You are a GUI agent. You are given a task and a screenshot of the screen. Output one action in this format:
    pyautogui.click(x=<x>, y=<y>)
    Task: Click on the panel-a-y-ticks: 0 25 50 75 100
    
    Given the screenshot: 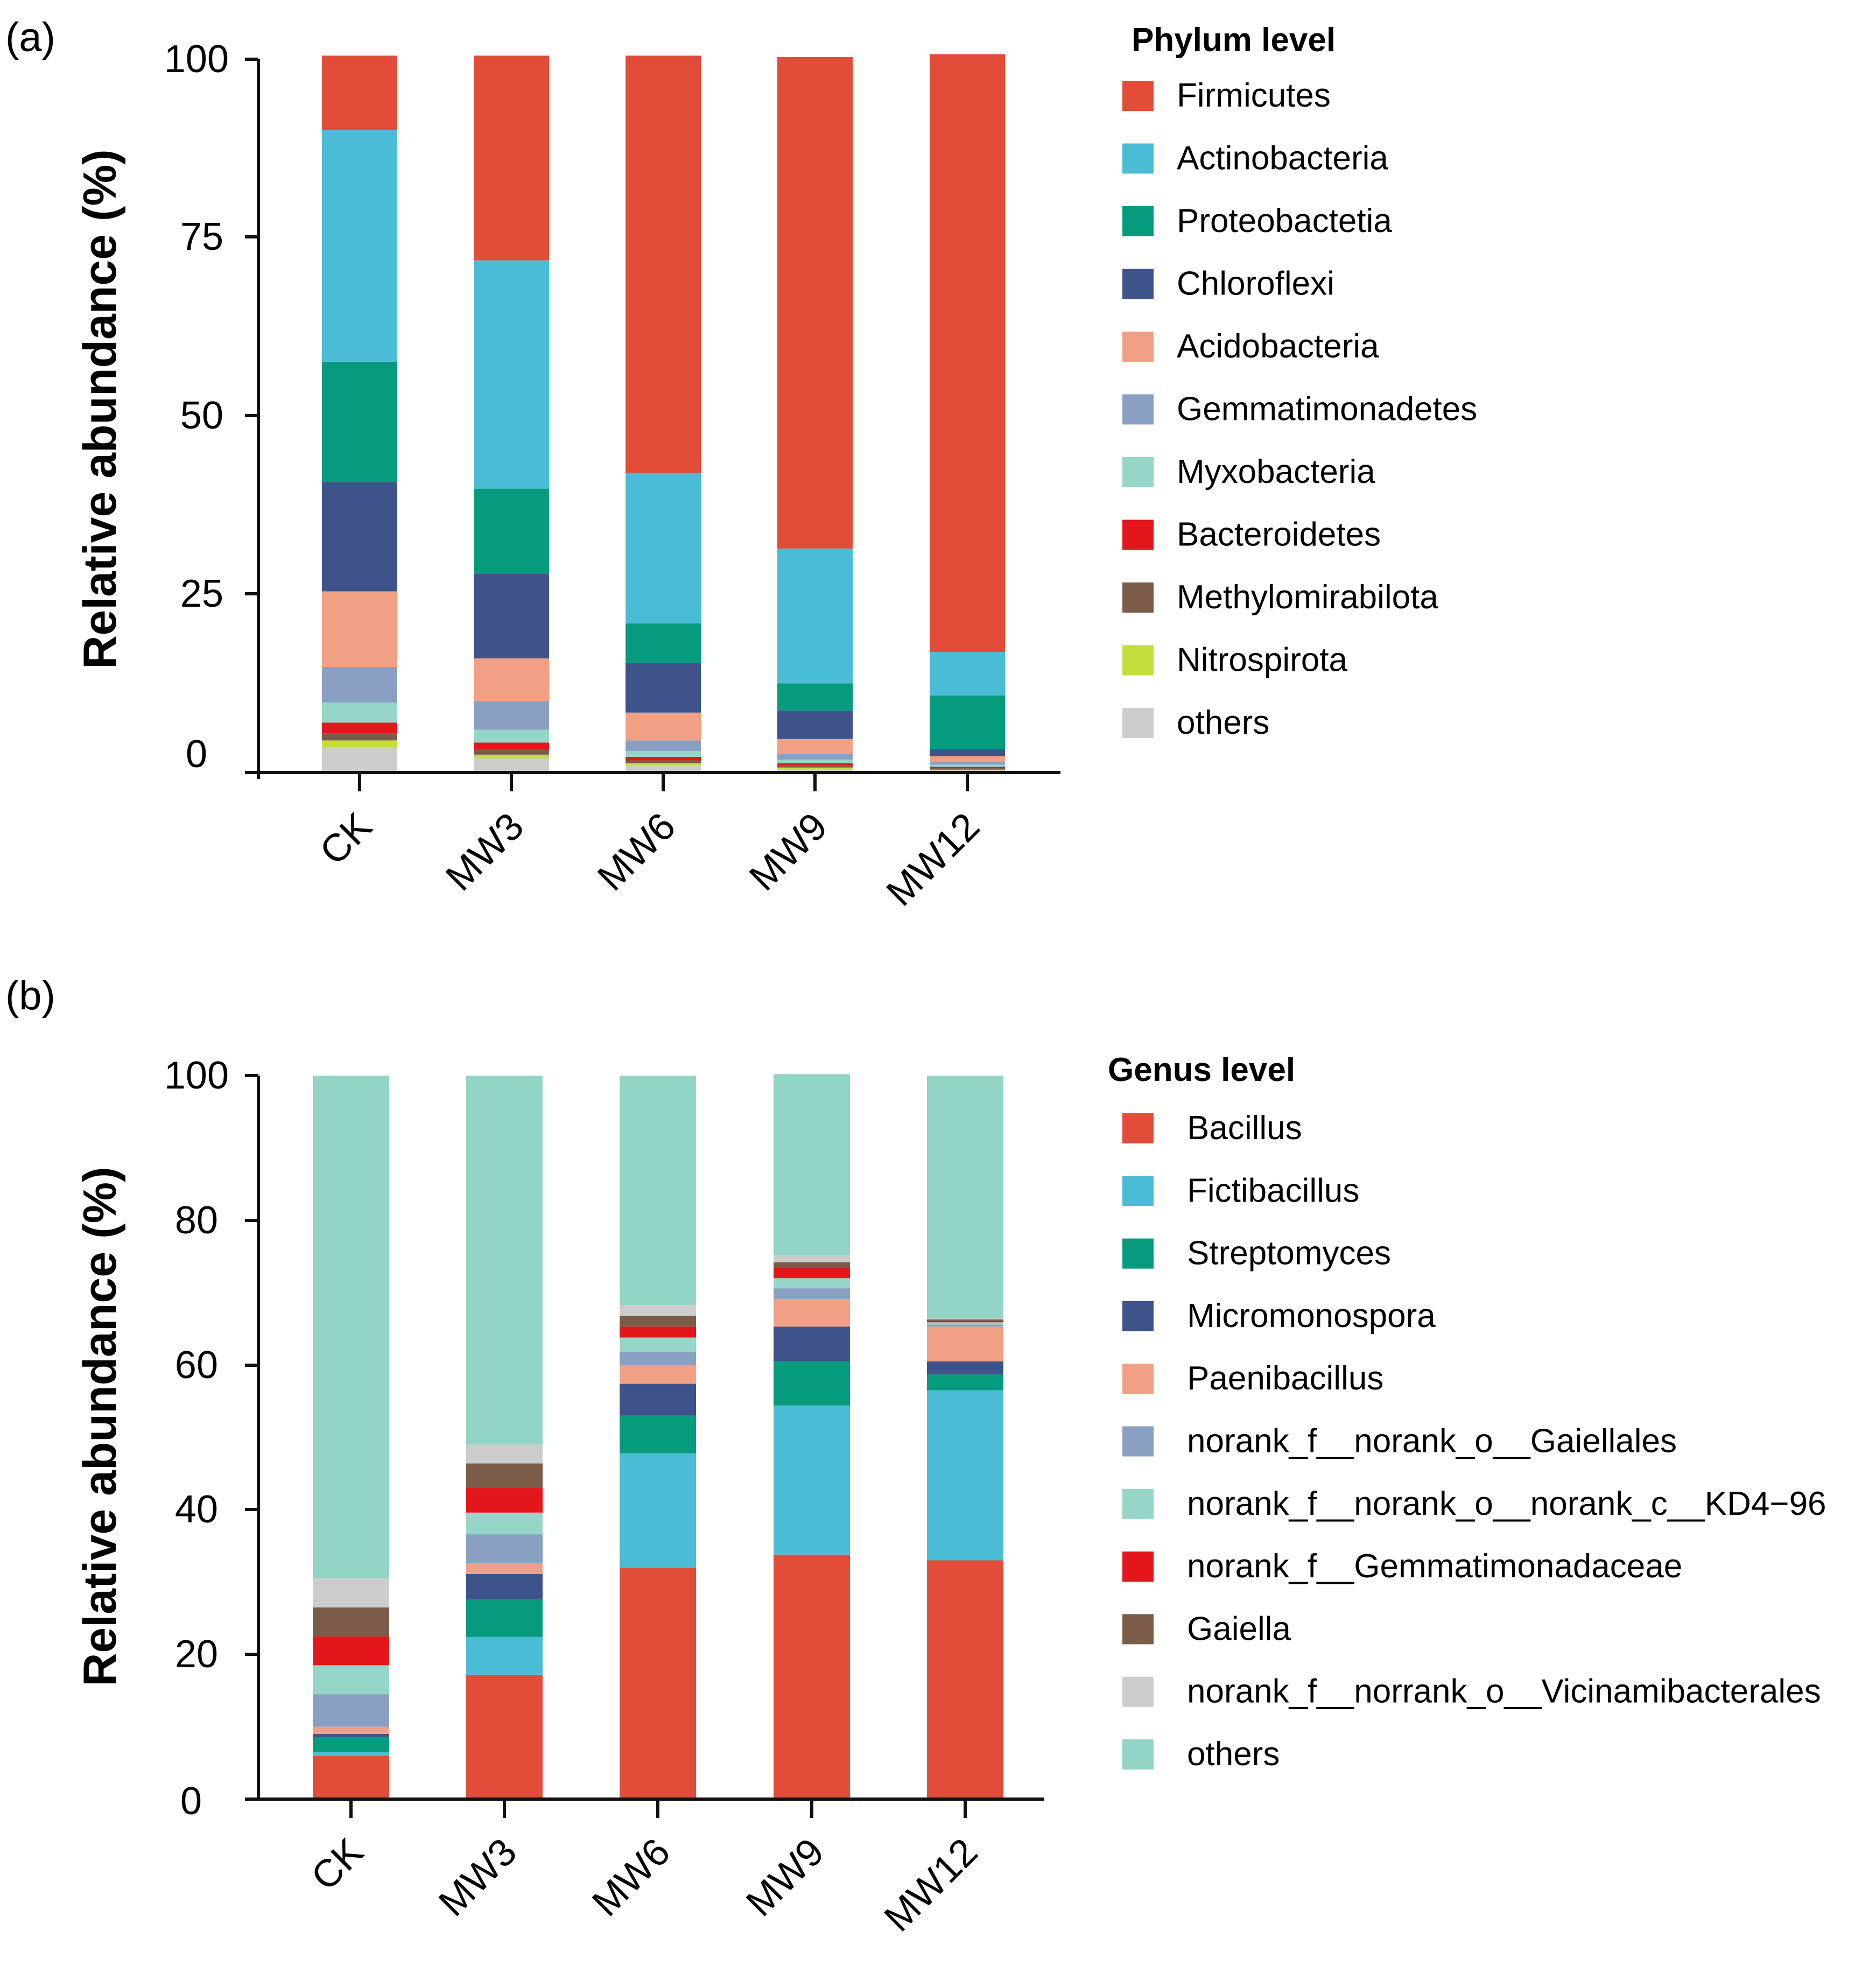 What is the action you would take?
    pyautogui.click(x=211, y=407)
    